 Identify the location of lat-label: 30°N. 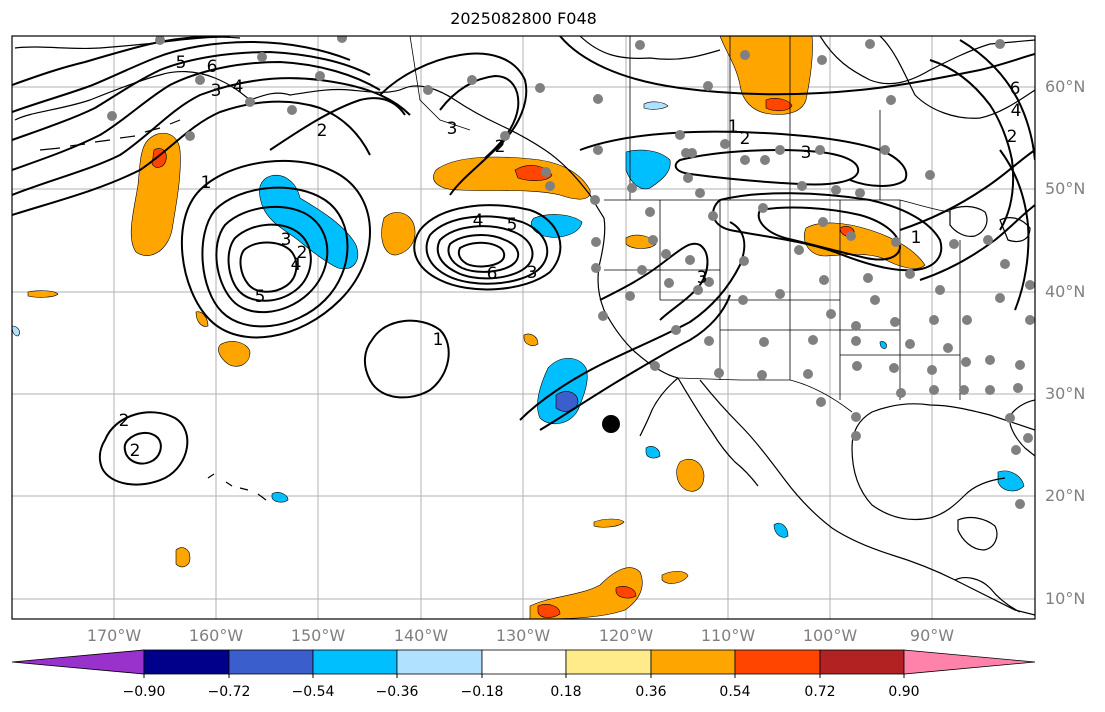
(1065, 393).